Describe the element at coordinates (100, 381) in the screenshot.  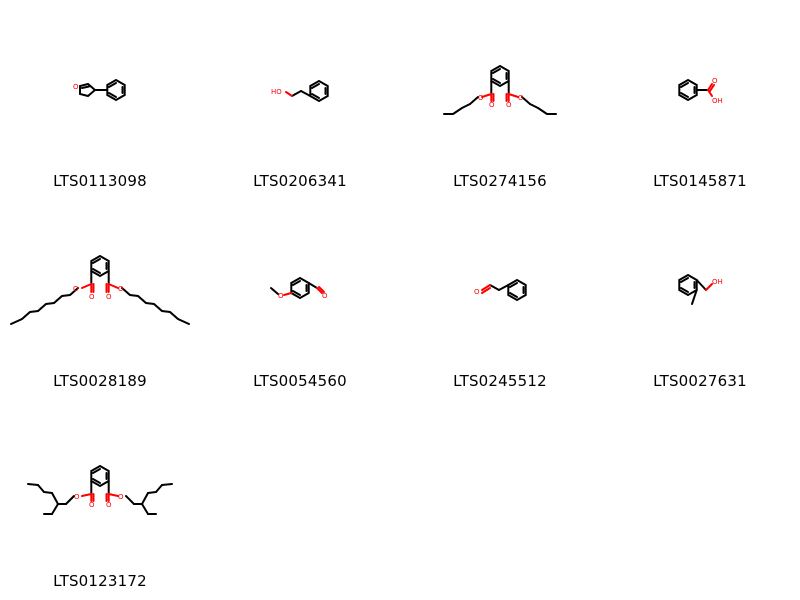
I see `molecule-id-label: LTS0028189` at that location.